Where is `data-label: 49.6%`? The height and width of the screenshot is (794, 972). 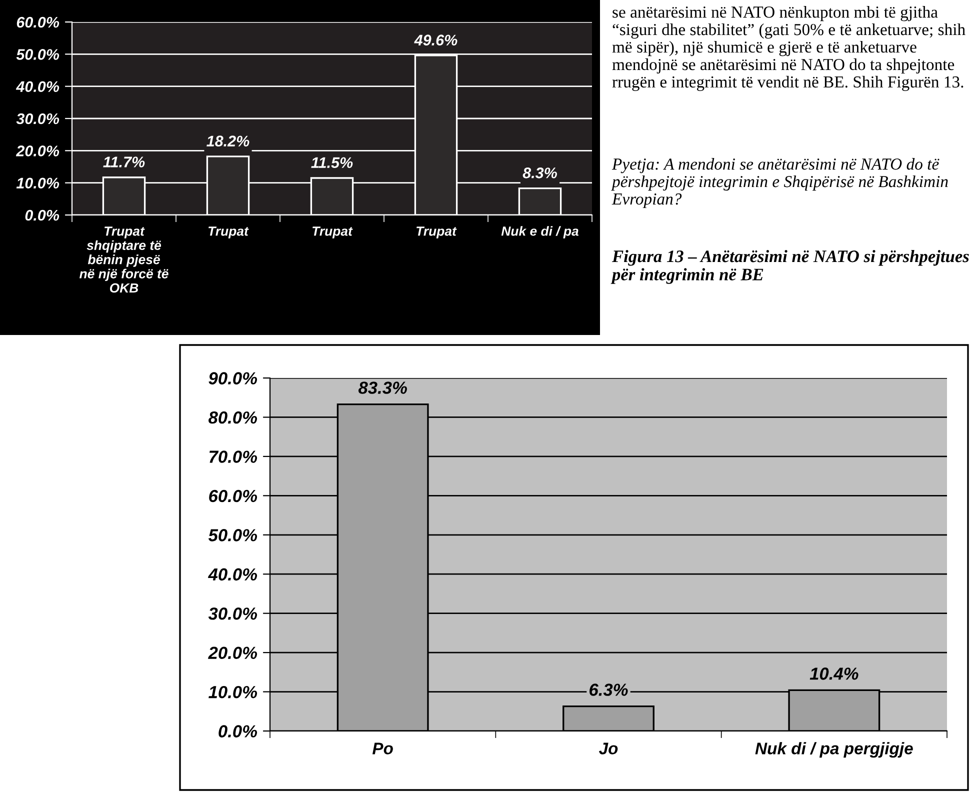 data-label: 49.6% is located at coordinates (436, 40).